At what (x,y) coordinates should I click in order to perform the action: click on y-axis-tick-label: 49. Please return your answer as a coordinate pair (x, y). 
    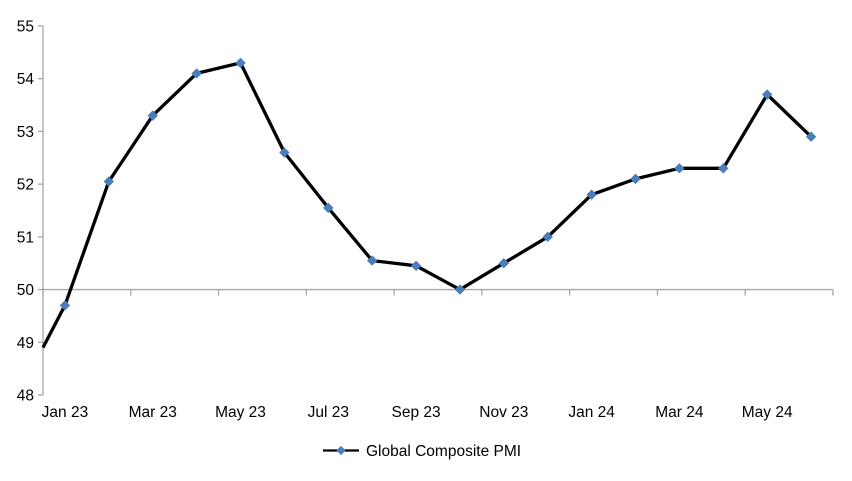
    Looking at the image, I should click on (25, 343).